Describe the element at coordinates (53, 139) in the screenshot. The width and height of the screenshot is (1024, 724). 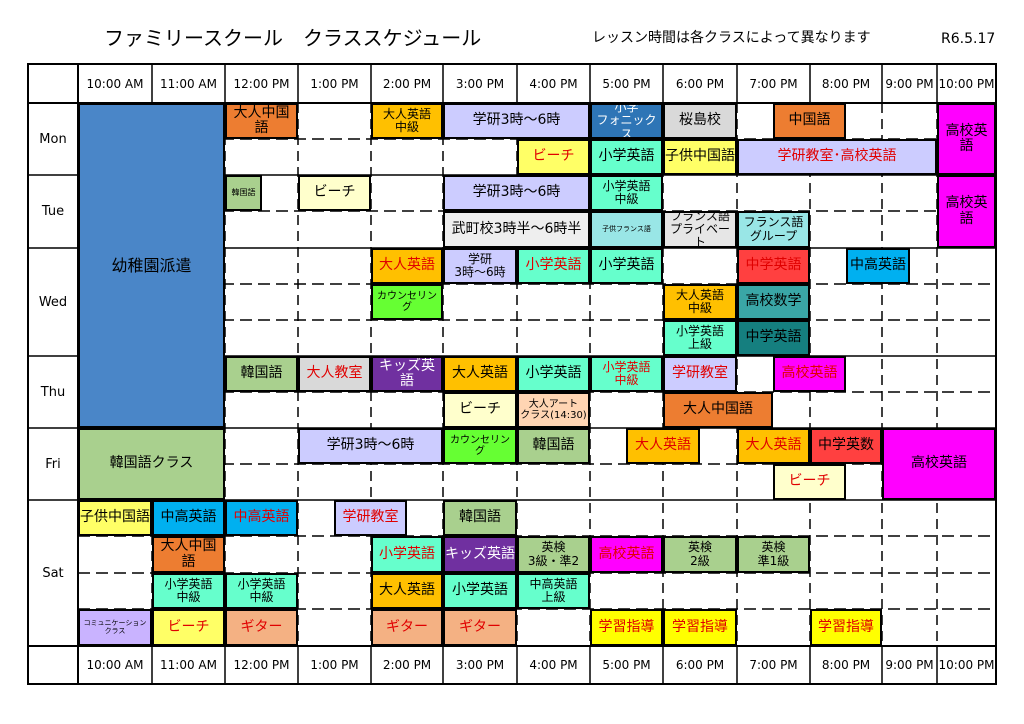
I see `day-label-mon: Mon` at that location.